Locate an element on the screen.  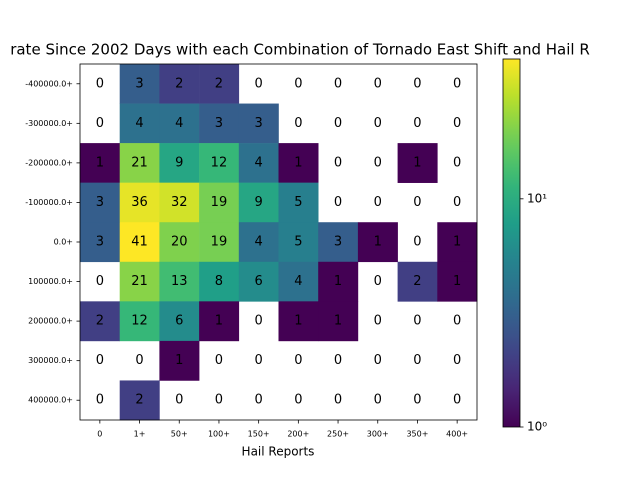
cell-label: 20 is located at coordinates (179, 242).